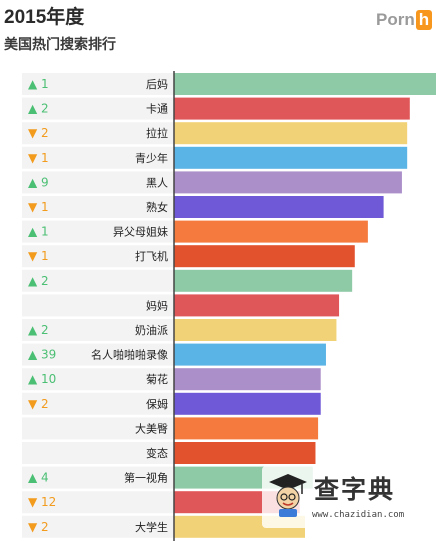  I want to click on category-label: 卡通, so click(157, 109).